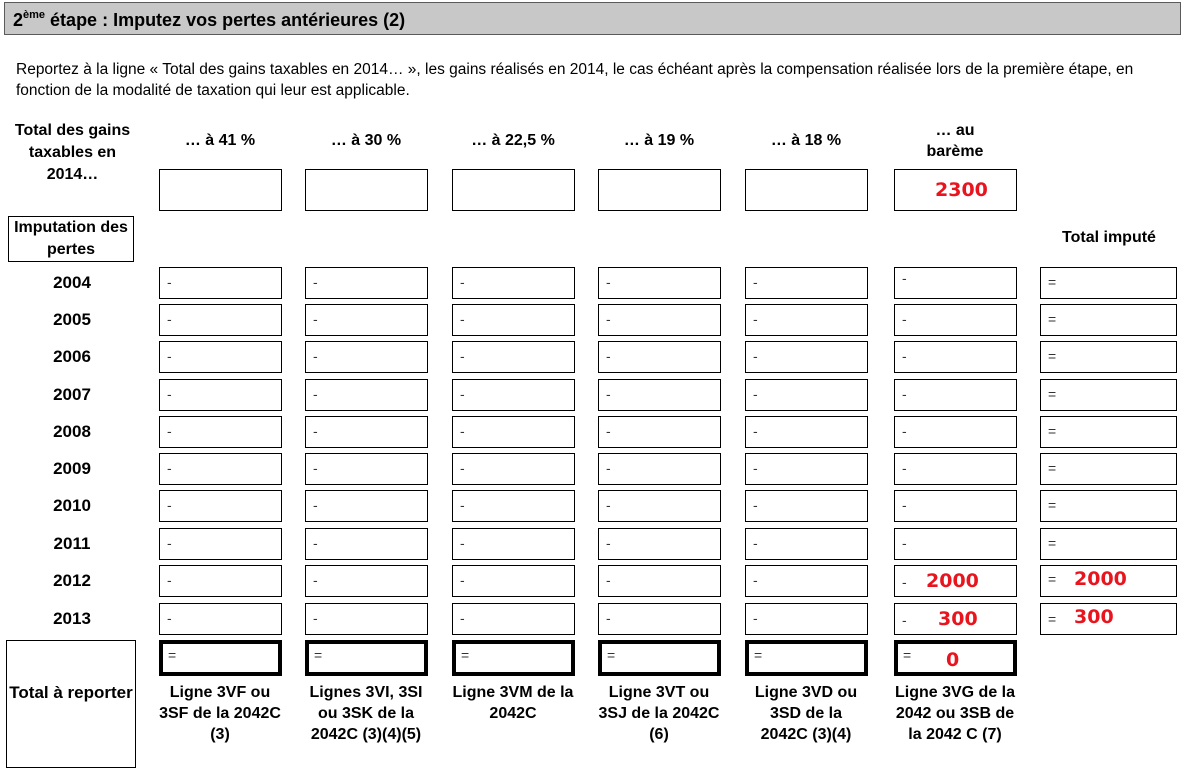  Describe the element at coordinates (955, 190) in the screenshot. I see `gain-input: 2300` at that location.